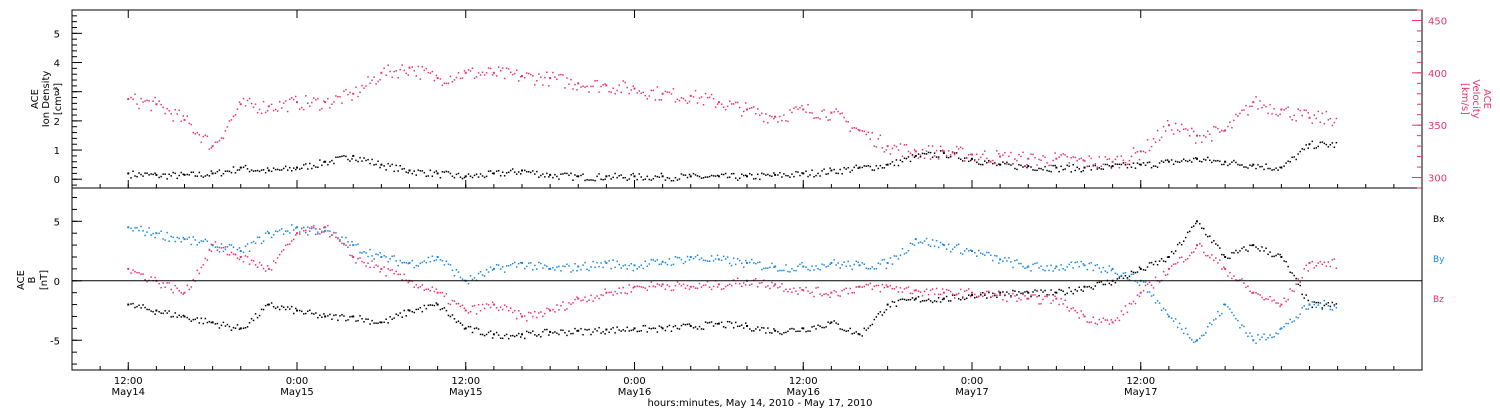 The width and height of the screenshot is (1500, 410). Describe the element at coordinates (128, 392) in the screenshot. I see `x-tick-date-label: May14` at that location.